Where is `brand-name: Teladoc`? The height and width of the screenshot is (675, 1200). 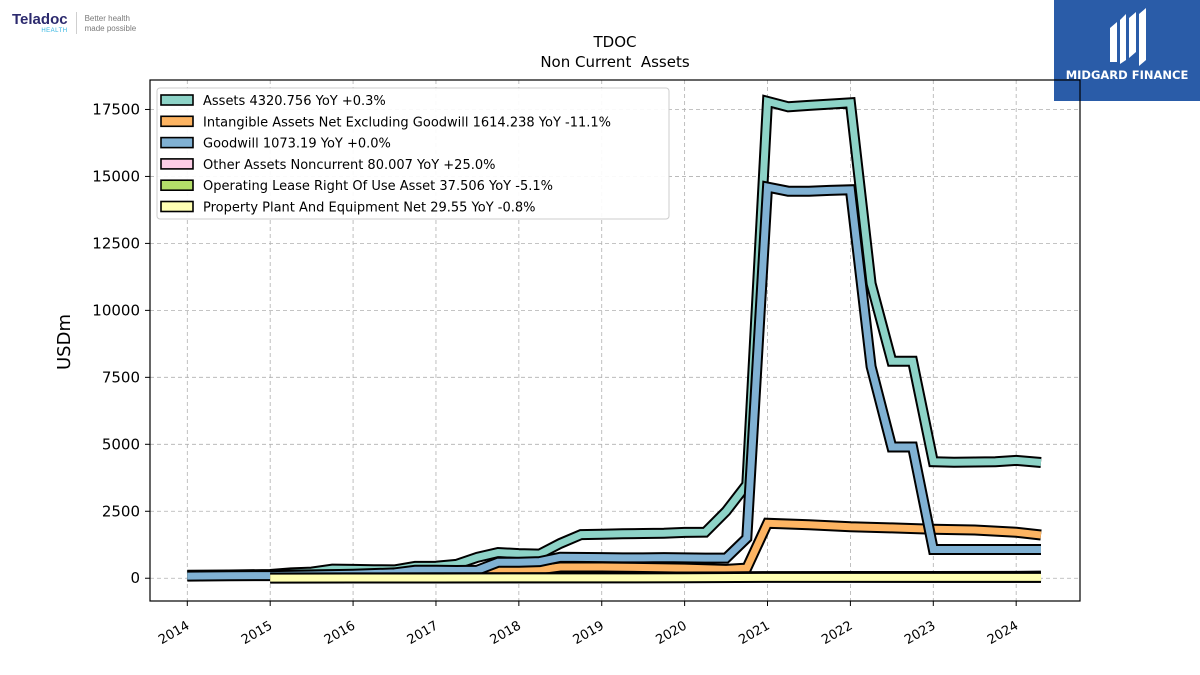
brand-name: Teladoc is located at coordinates (40, 19).